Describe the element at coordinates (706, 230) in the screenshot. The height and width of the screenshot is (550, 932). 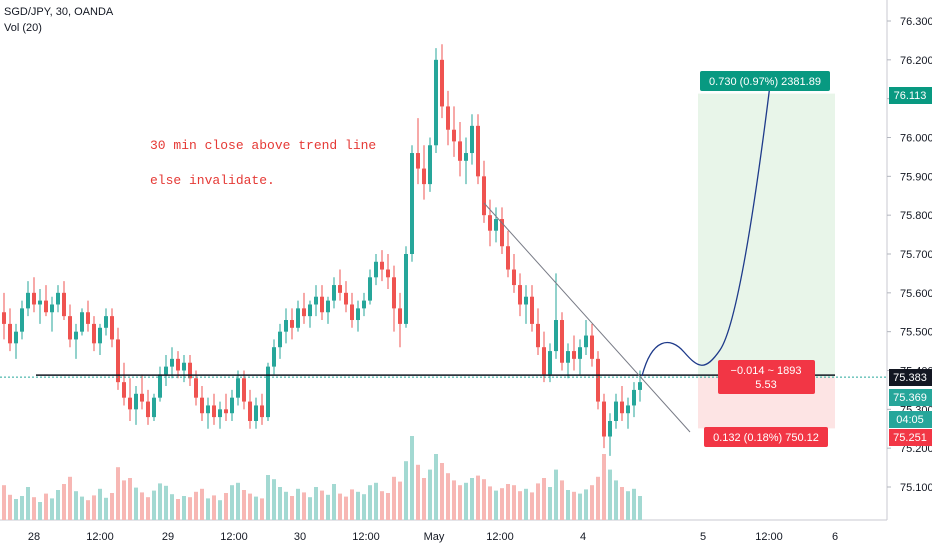
I see `projection-path` at that location.